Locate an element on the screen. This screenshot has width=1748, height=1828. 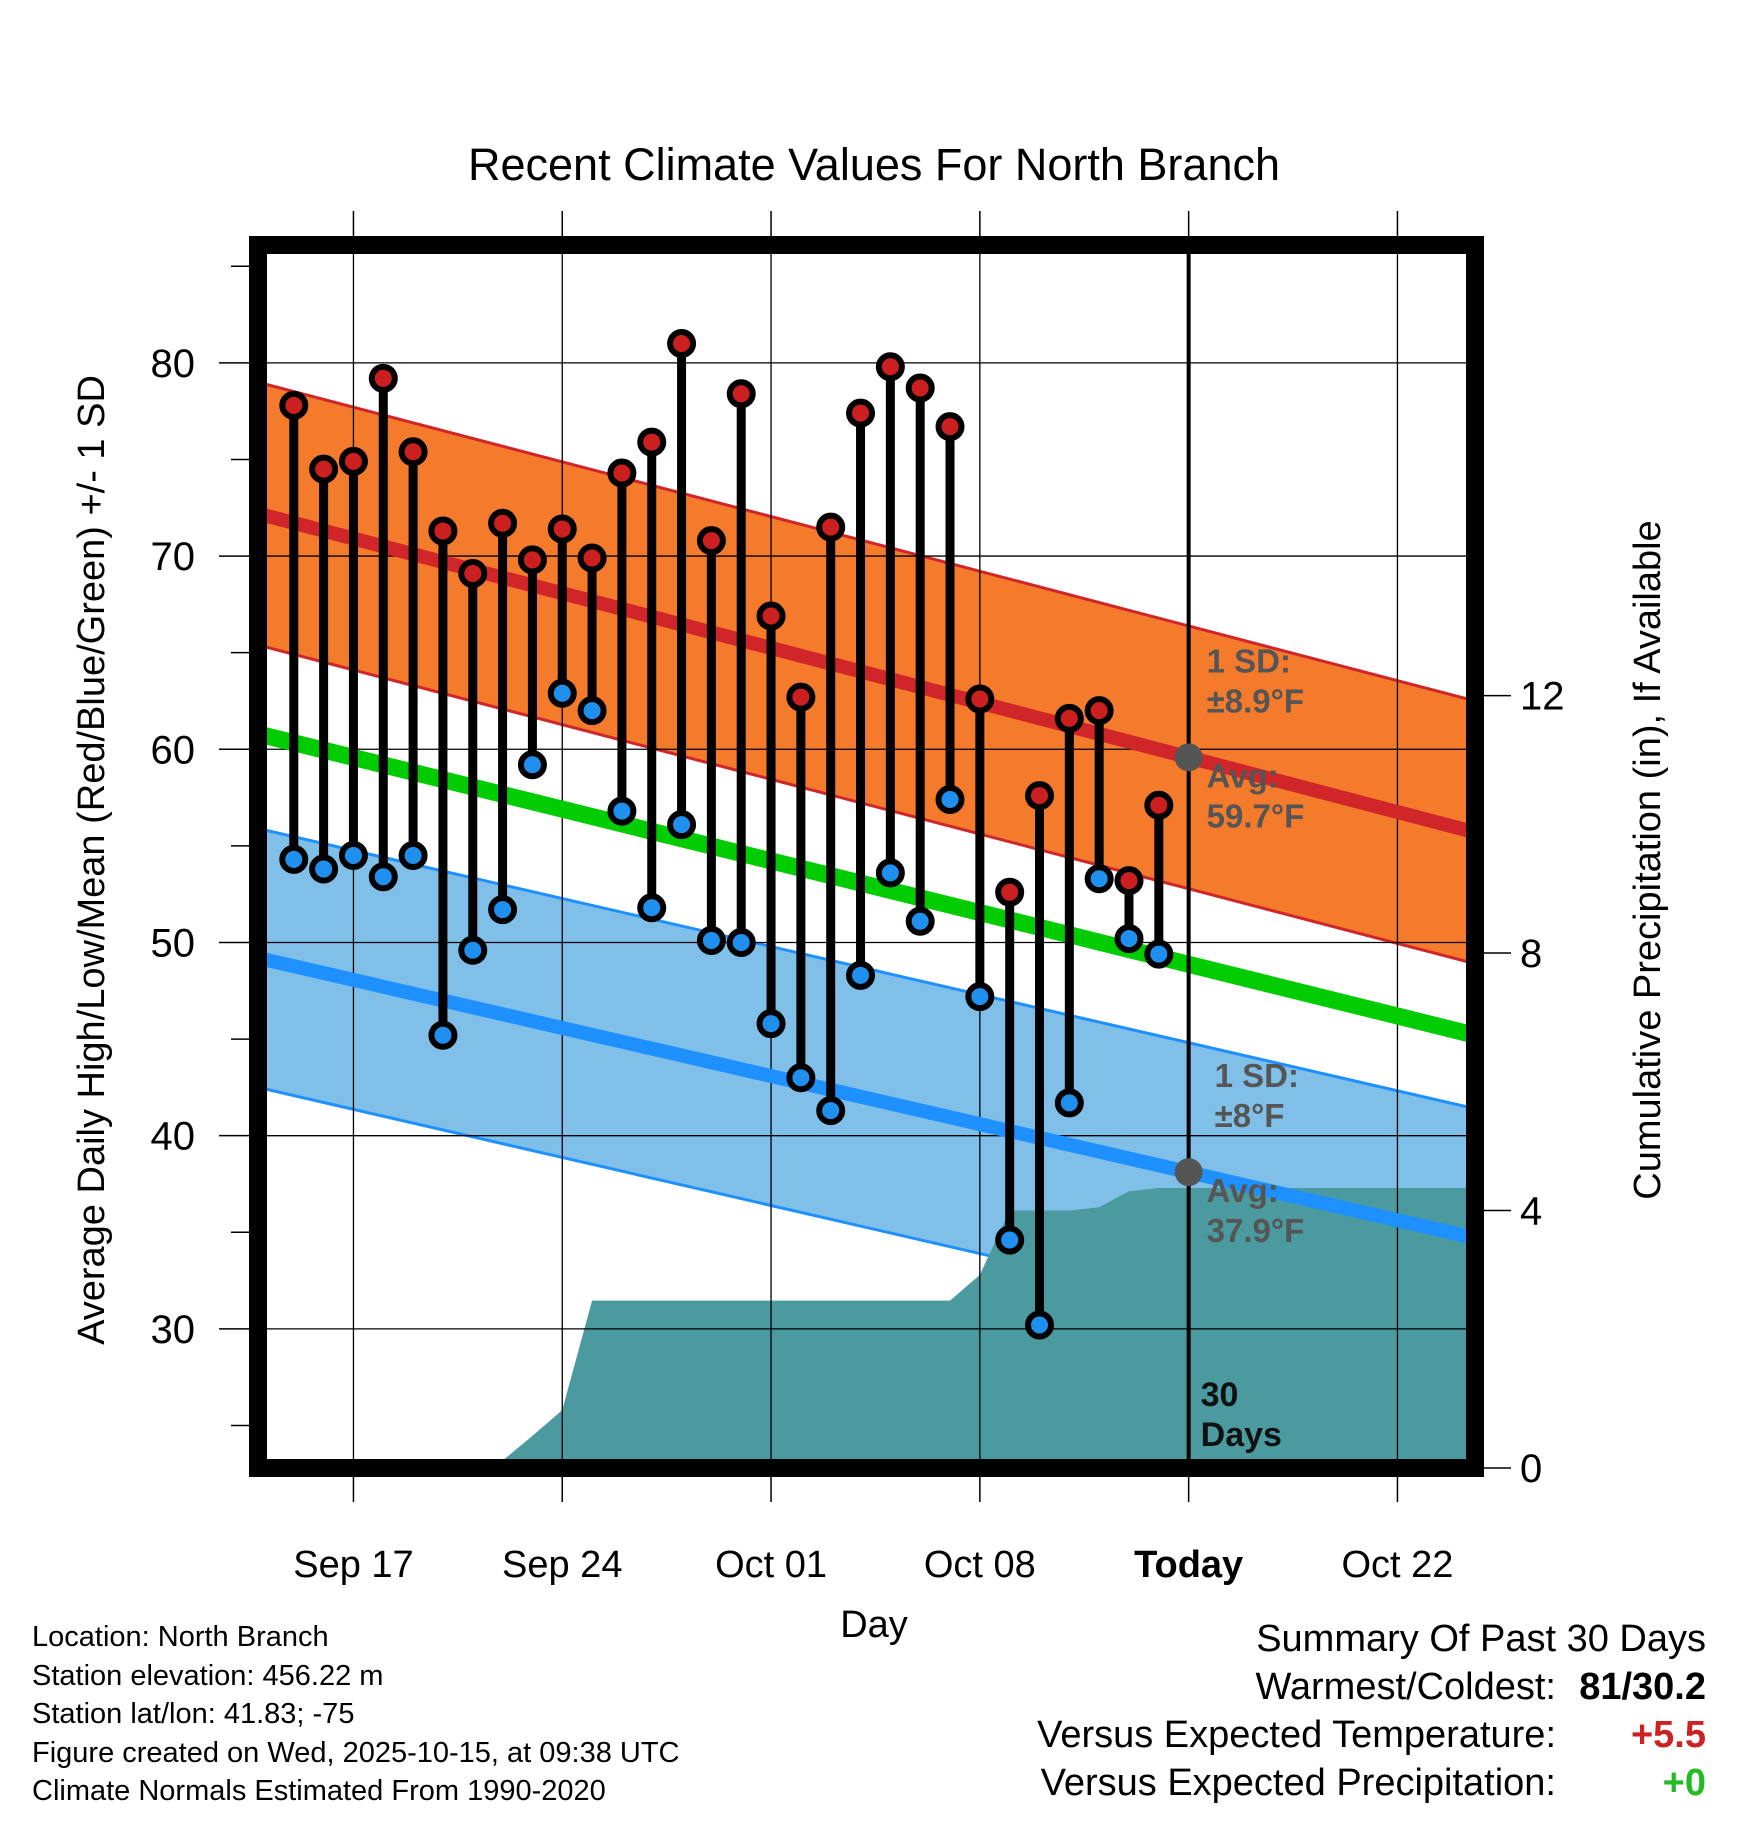
x-tick-label: Oct 08 is located at coordinates (980, 1565).